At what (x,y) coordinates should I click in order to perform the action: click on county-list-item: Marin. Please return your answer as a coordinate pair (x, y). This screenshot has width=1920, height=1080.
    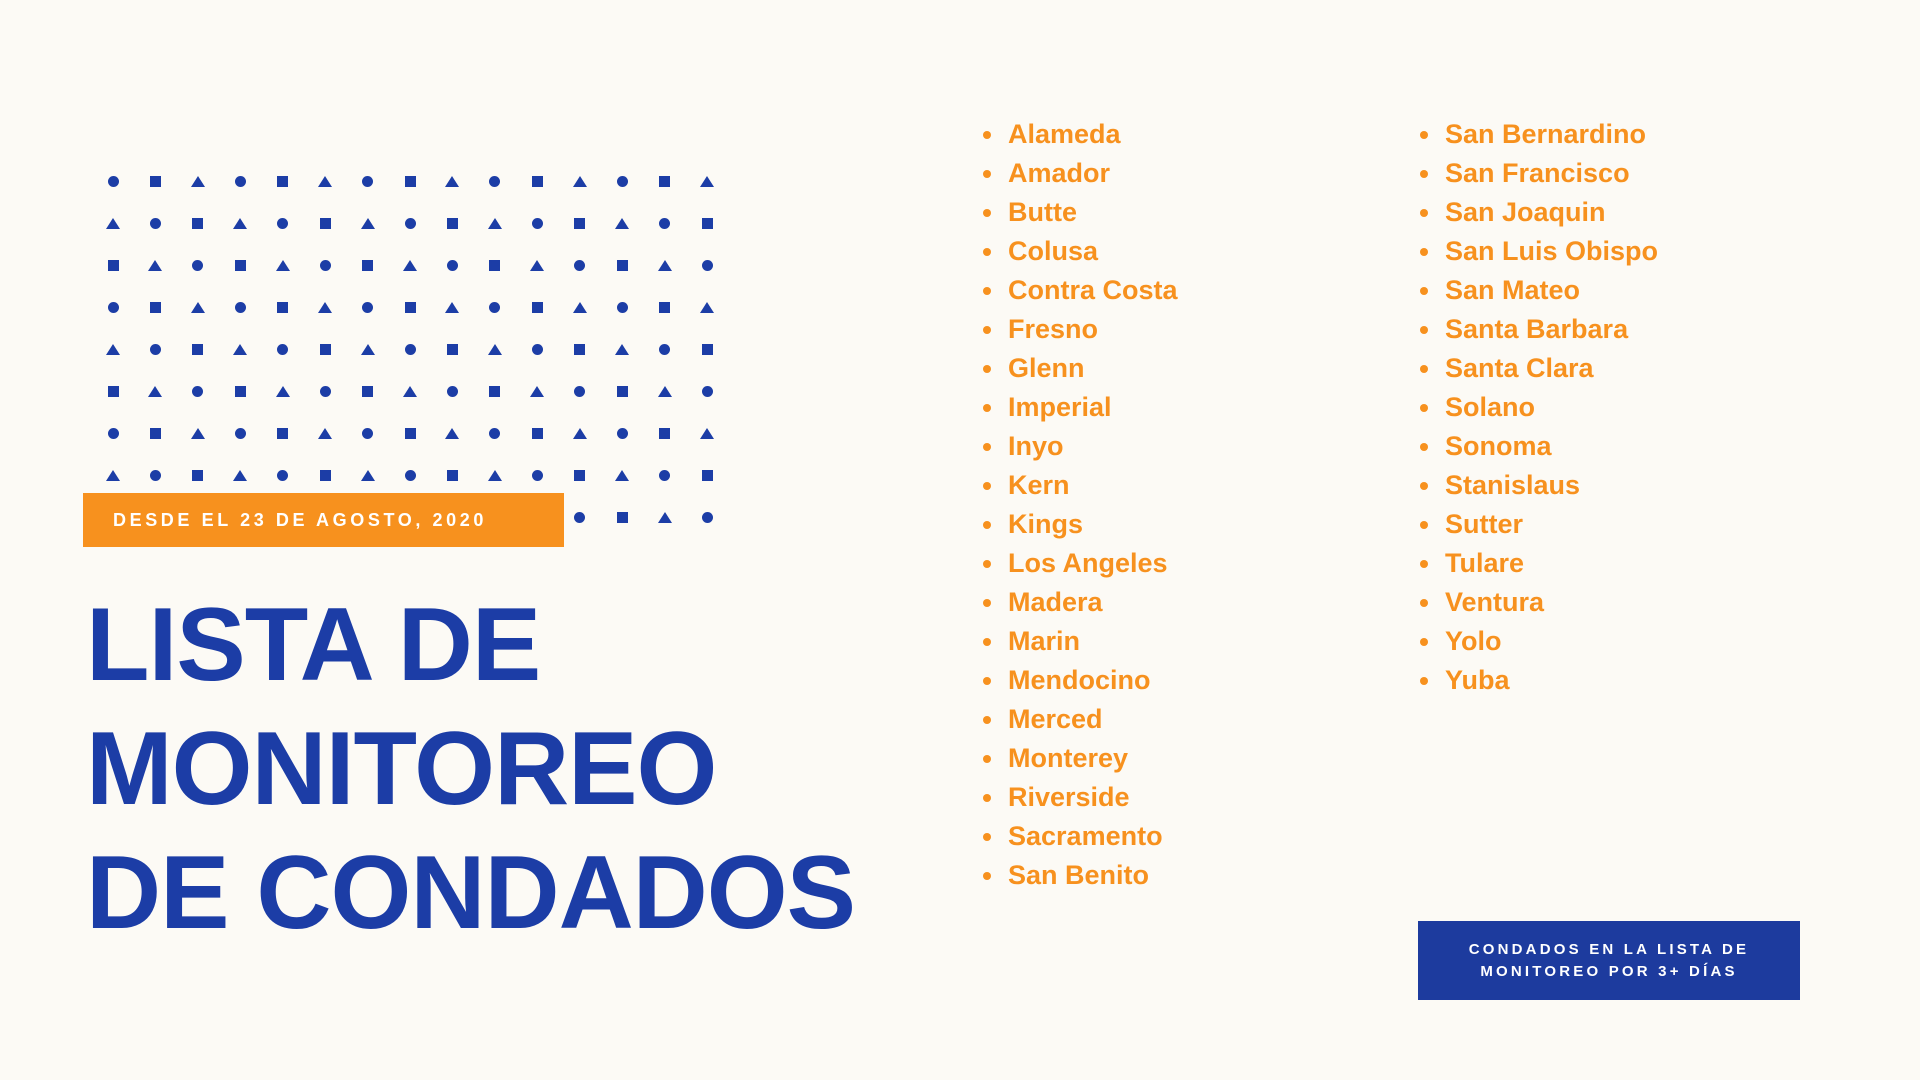
    Looking at the image, I should click on (1080, 641).